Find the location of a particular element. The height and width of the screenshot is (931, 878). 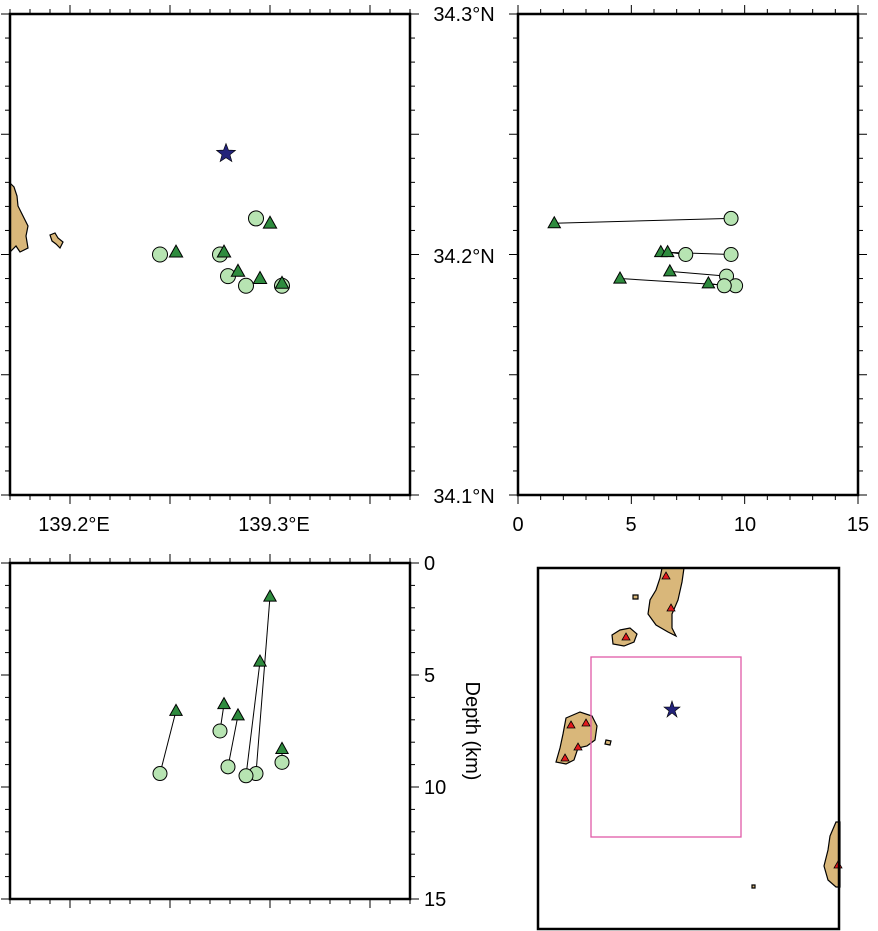

mainshock-star is located at coordinates (226, 152).